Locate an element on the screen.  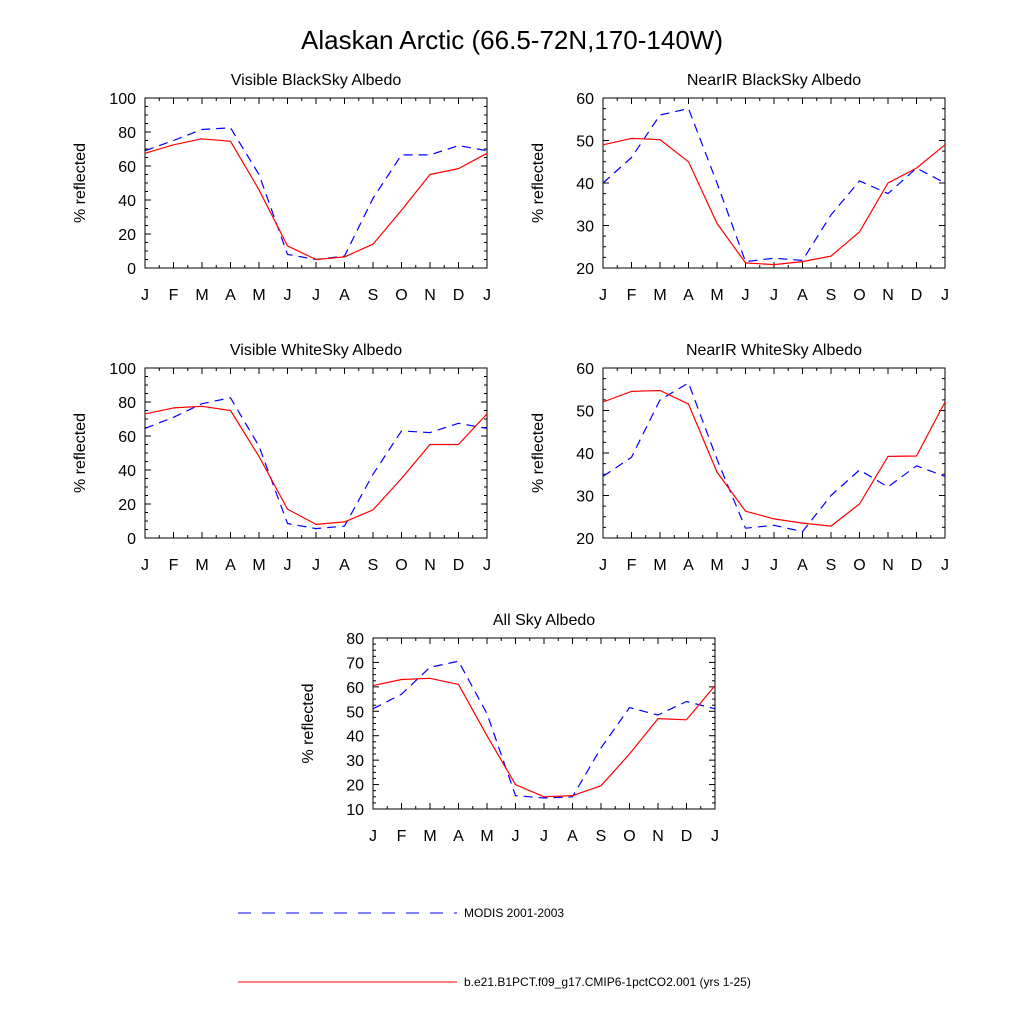
y-tick-label: 70 is located at coordinates (355, 663).